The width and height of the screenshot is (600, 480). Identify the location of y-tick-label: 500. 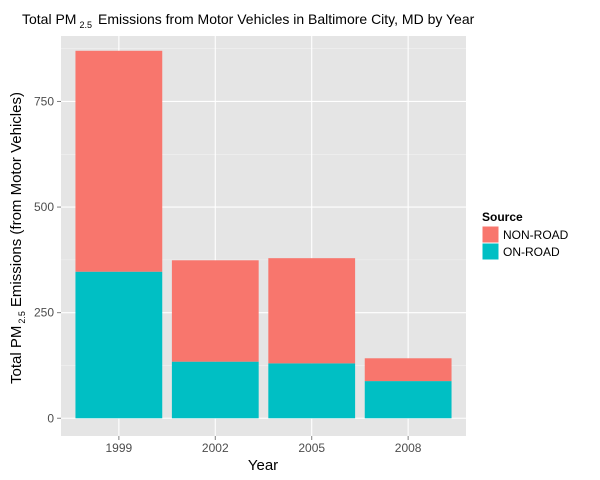
(44, 207).